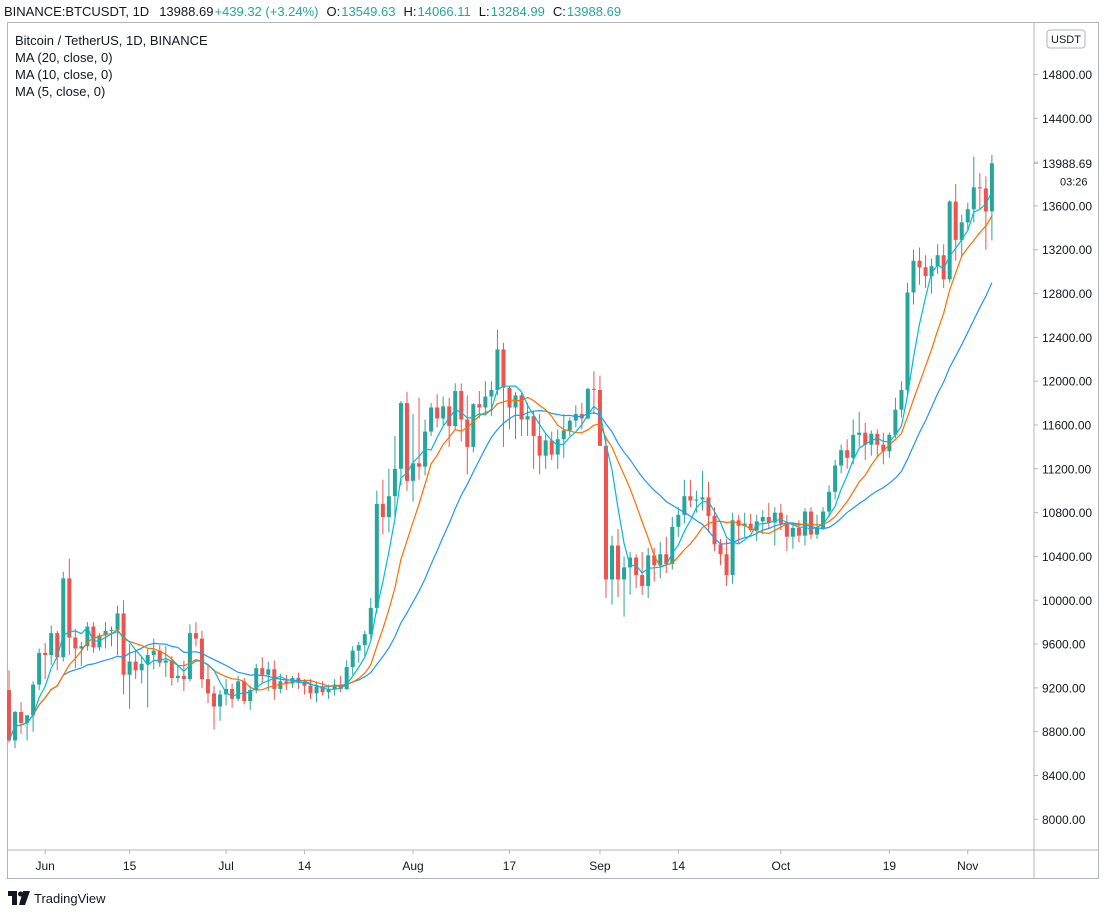 Image resolution: width=1104 pixels, height=916 pixels. Describe the element at coordinates (781, 866) in the screenshot. I see `time-tick-label: Oct` at that location.